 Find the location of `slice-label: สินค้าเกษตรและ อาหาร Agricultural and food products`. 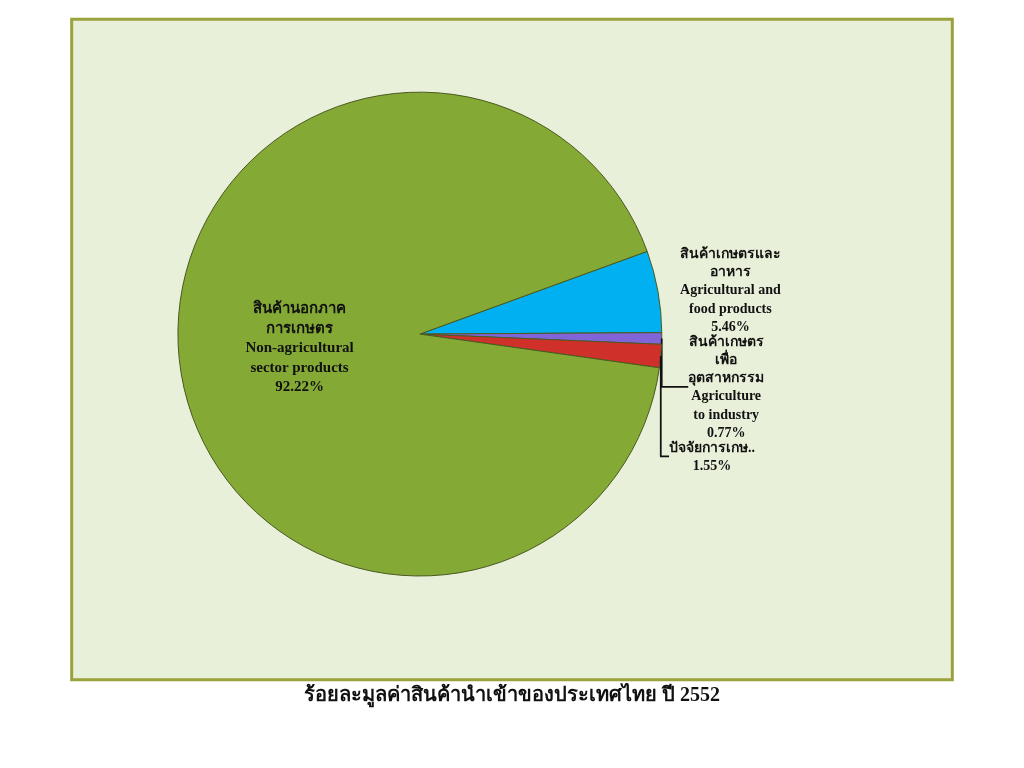

slice-label: สินค้าเกษตรและ อาหาร Agricultural and food products is located at coordinates (730, 281).